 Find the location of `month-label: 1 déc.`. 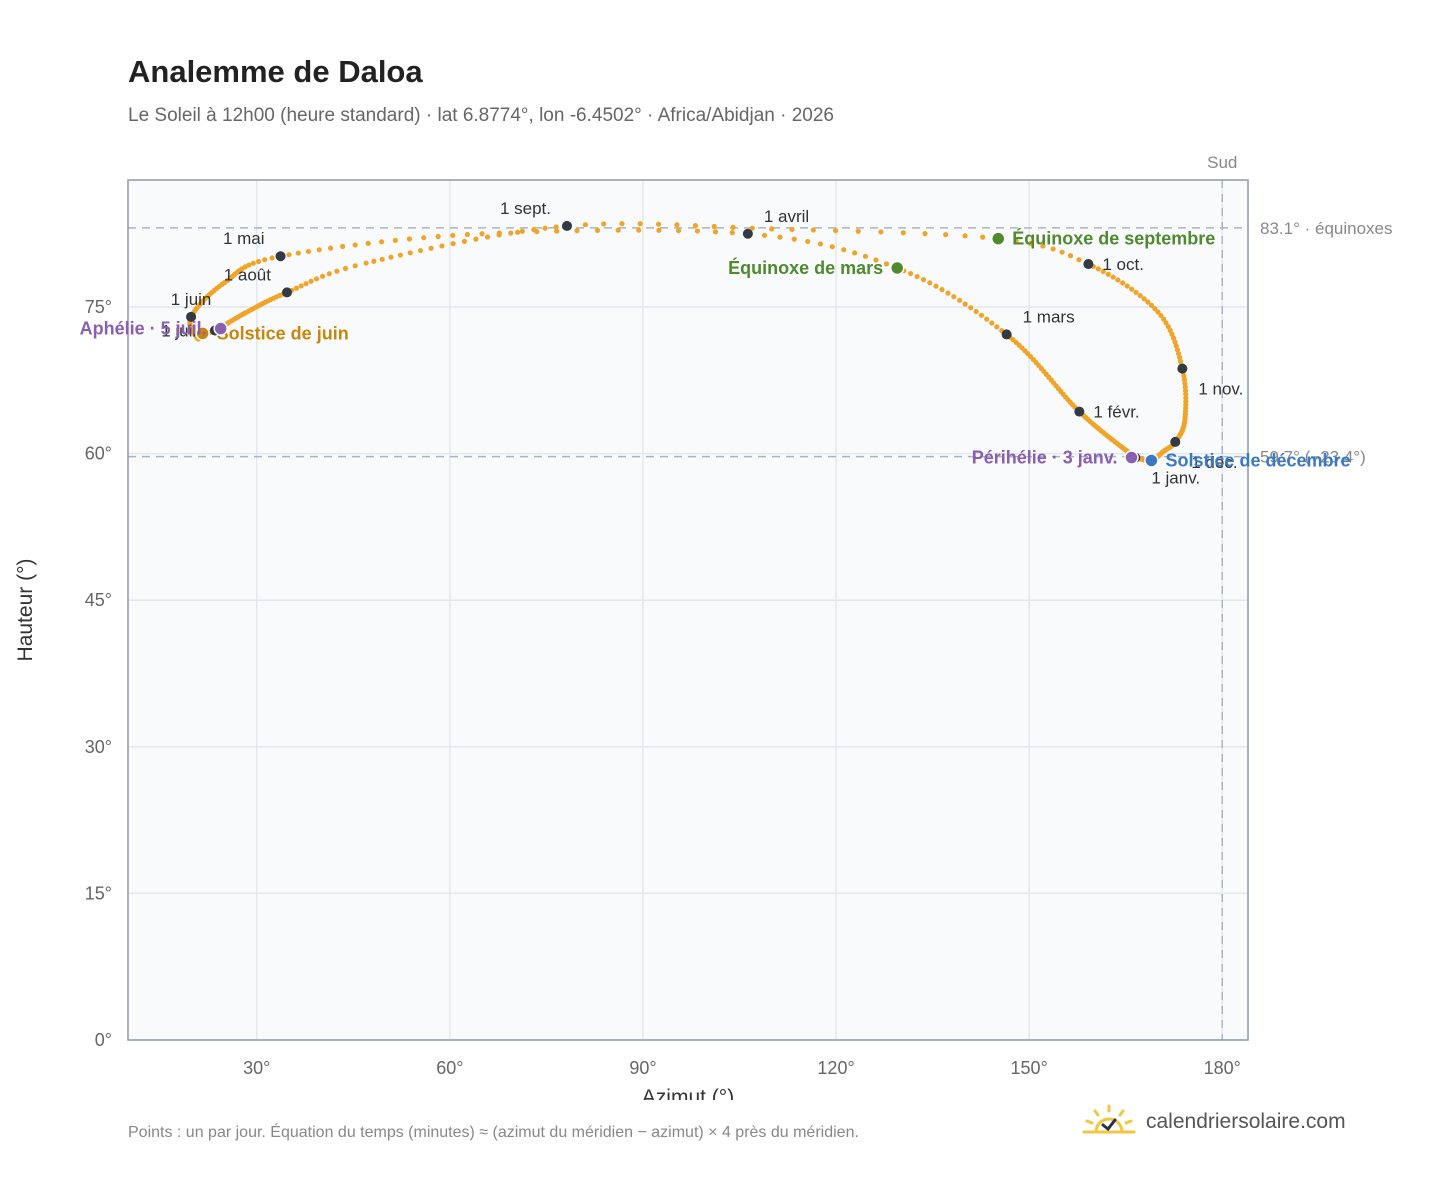

month-label: 1 déc. is located at coordinates (1214, 462).